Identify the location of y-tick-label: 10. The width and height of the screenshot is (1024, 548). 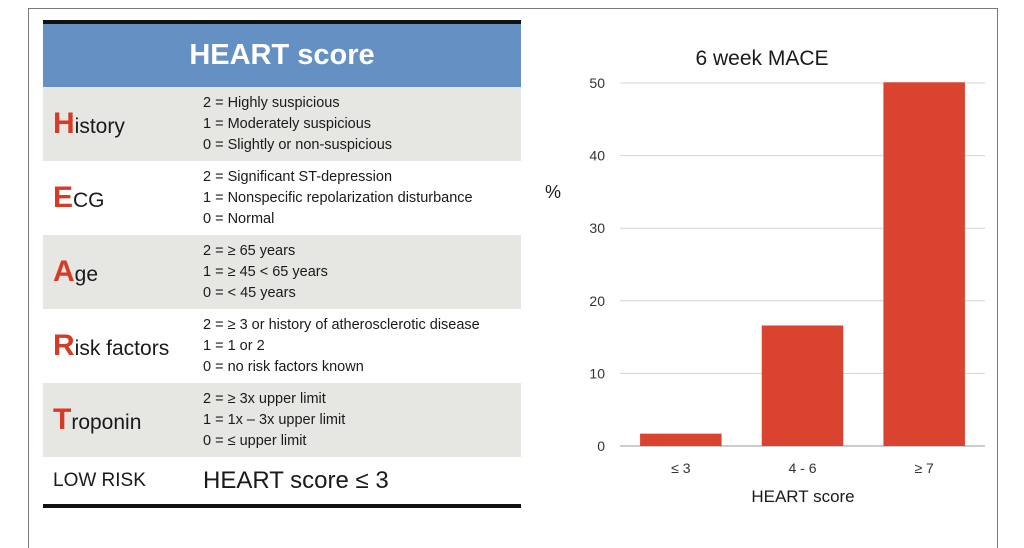
(597, 373).